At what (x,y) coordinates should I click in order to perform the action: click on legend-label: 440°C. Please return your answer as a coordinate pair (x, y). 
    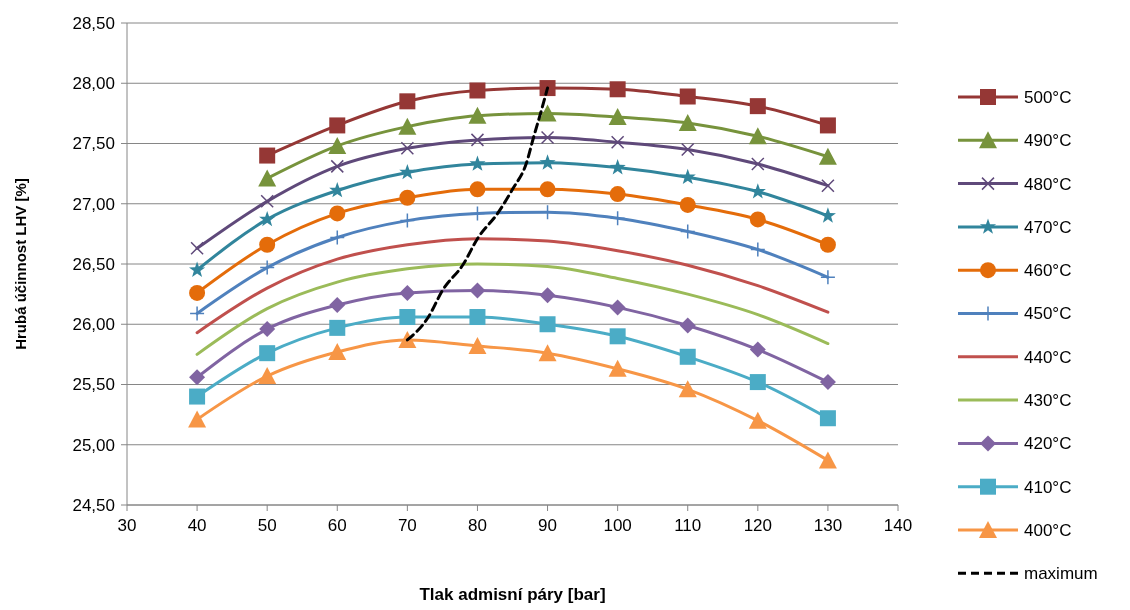
    Looking at the image, I should click on (1048, 357).